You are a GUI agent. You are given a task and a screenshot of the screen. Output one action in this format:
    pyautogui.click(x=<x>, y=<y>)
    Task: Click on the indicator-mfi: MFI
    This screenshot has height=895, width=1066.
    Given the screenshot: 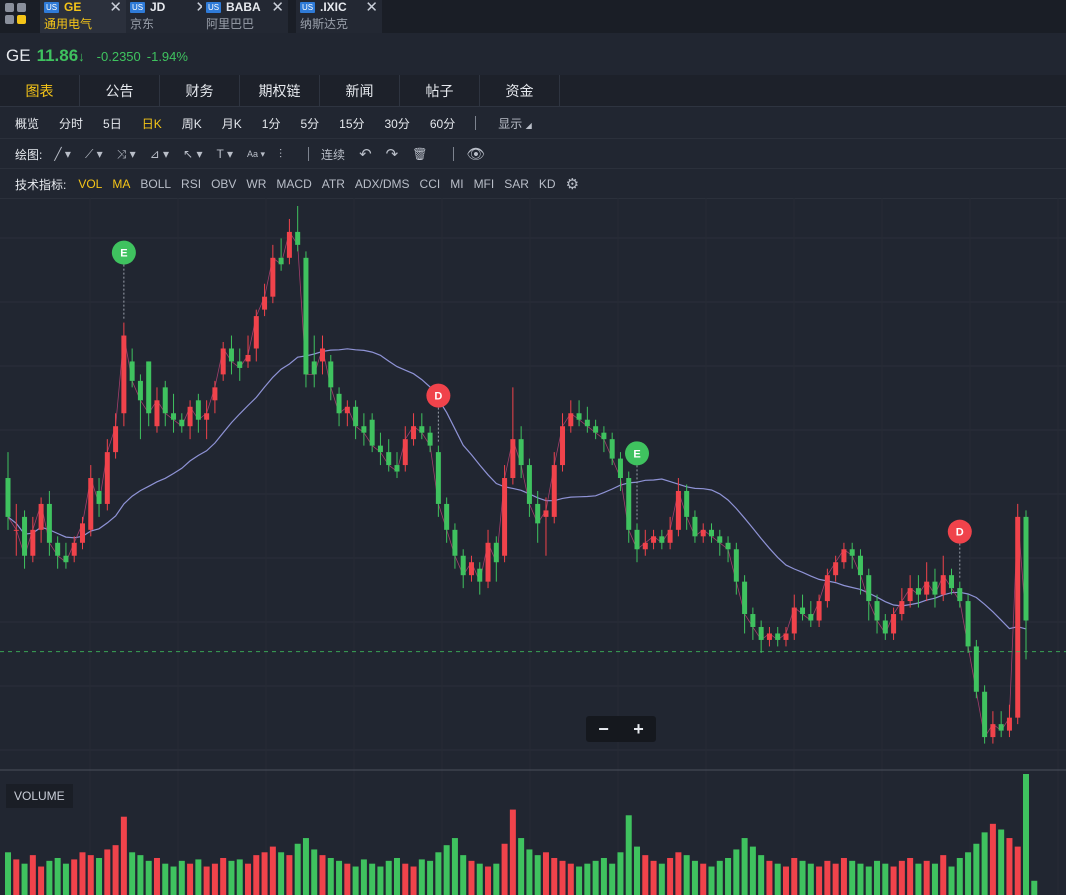 What is the action you would take?
    pyautogui.click(x=484, y=184)
    